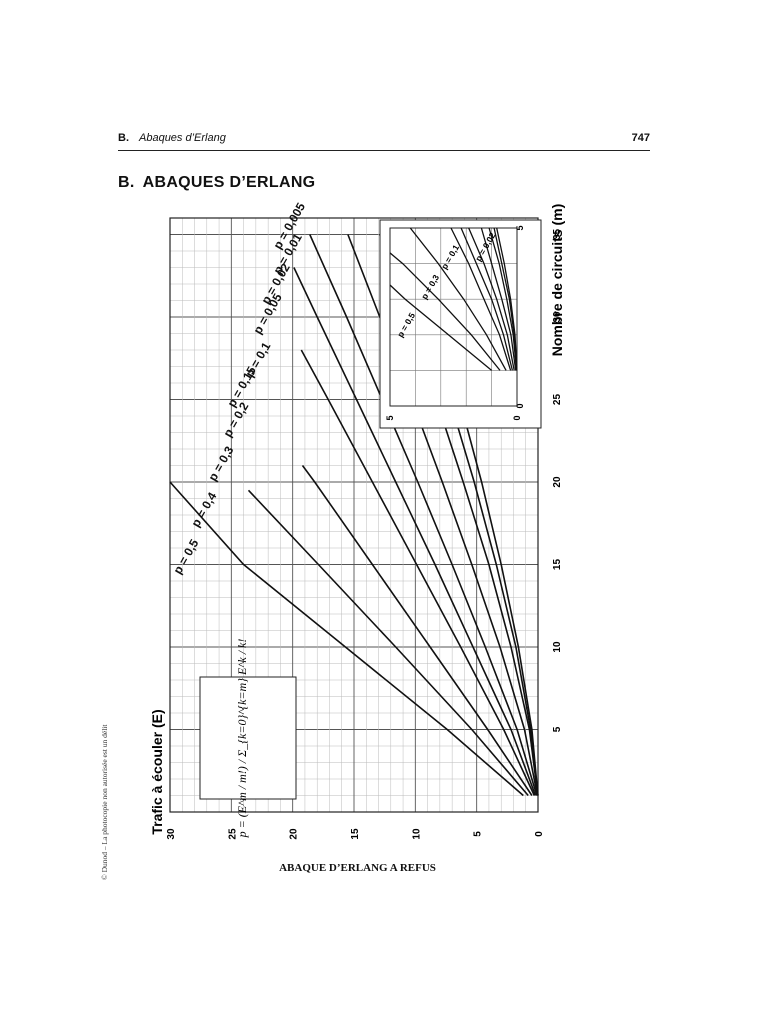 The image size is (768, 1024). What do you see at coordinates (123, 138) in the screenshot?
I see `section-letter: B.` at bounding box center [123, 138].